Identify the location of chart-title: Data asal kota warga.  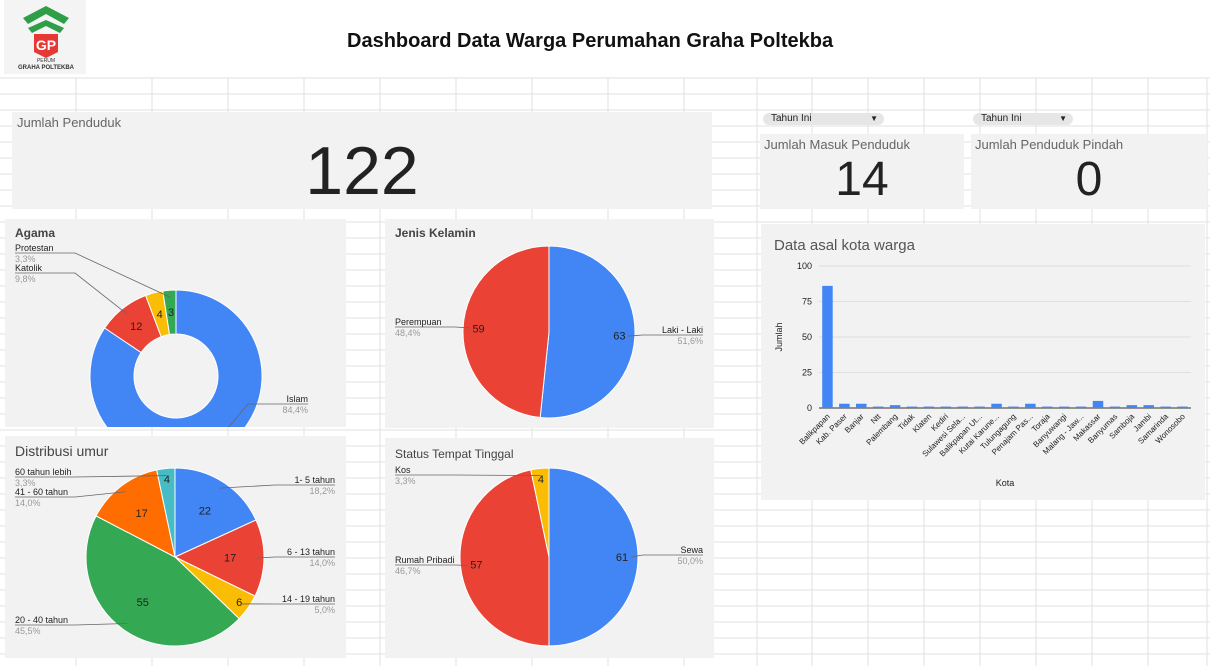
(845, 245).